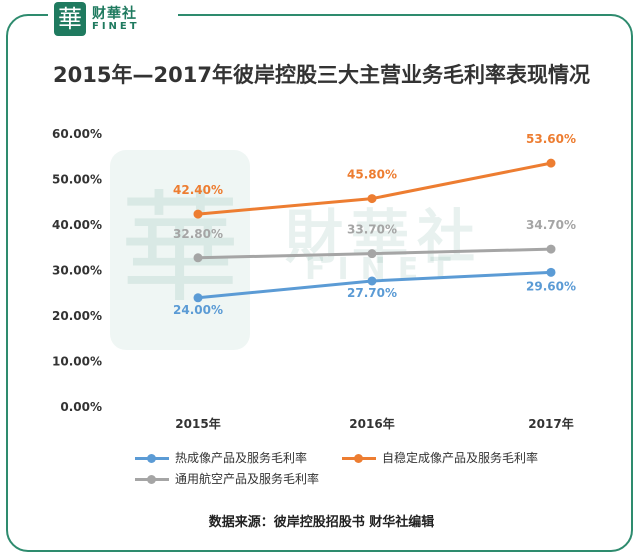  What do you see at coordinates (152, 458) in the screenshot?
I see `legend-swatch-thermal` at bounding box center [152, 458].